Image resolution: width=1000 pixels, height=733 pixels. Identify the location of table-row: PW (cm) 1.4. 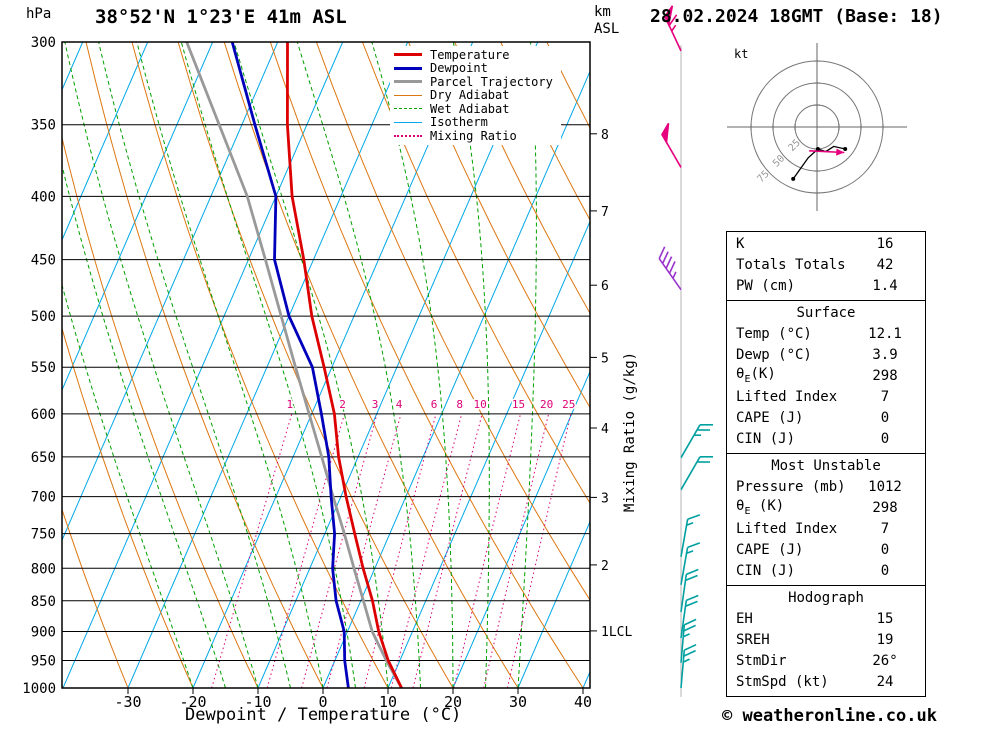
(826, 286).